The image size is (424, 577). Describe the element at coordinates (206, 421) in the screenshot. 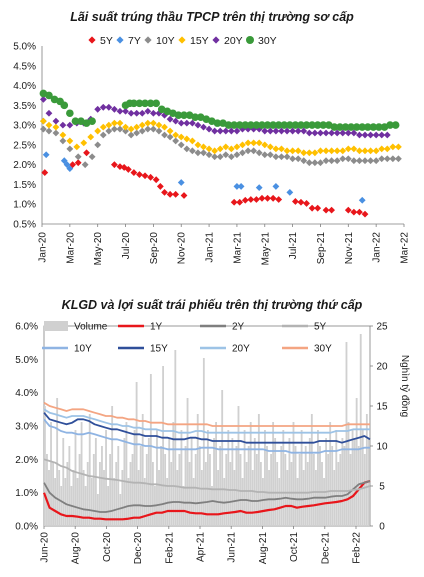

I see `line-20y` at that location.